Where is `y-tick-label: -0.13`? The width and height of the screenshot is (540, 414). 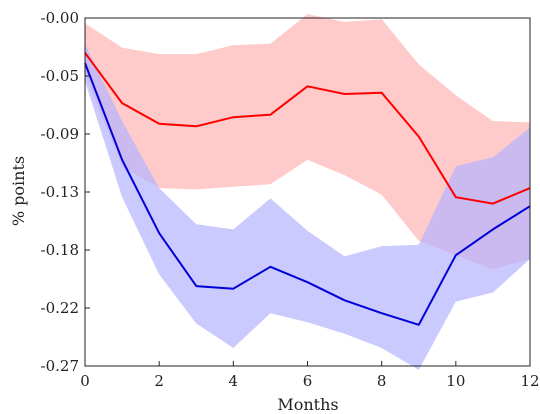 y-tick-label: -0.13 is located at coordinates (60, 192).